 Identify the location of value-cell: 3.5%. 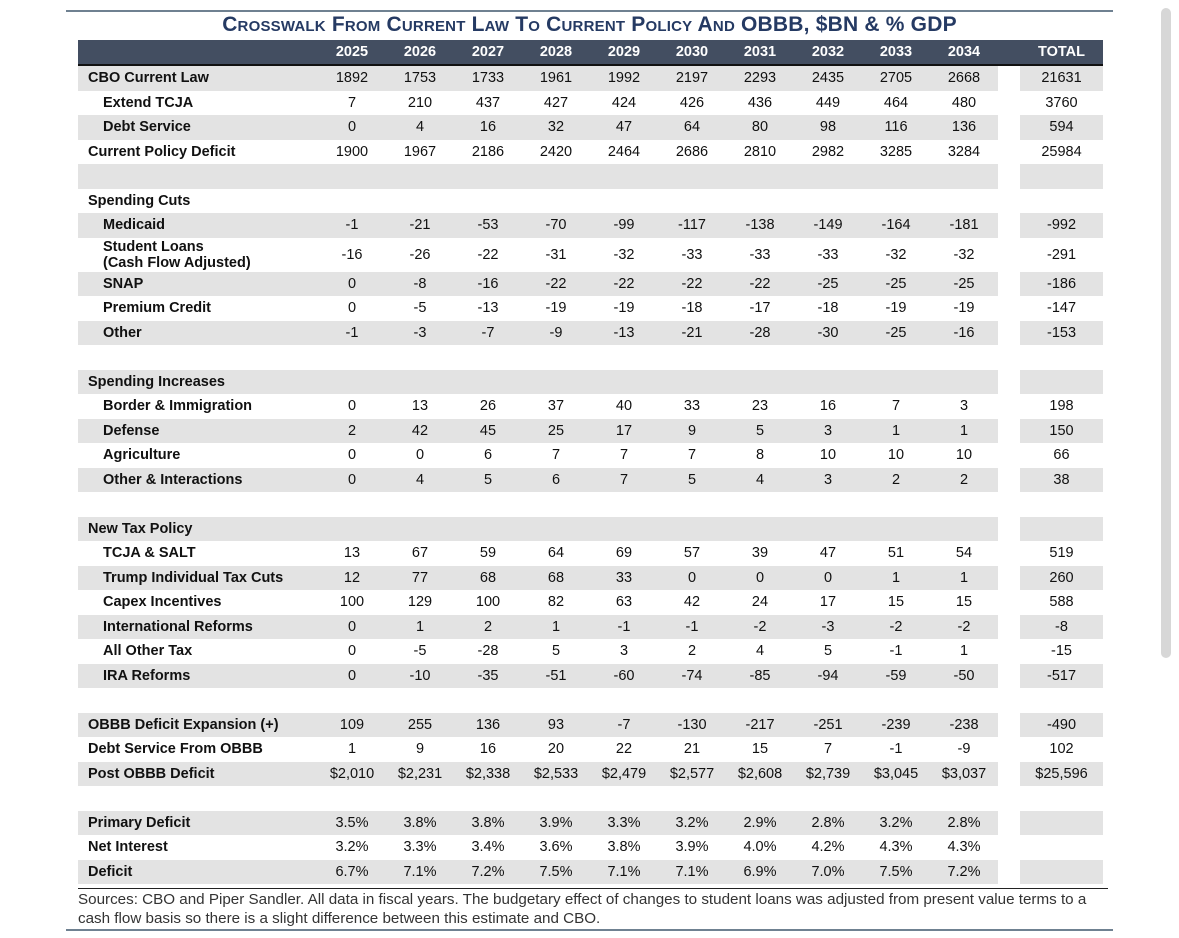
(352, 822).